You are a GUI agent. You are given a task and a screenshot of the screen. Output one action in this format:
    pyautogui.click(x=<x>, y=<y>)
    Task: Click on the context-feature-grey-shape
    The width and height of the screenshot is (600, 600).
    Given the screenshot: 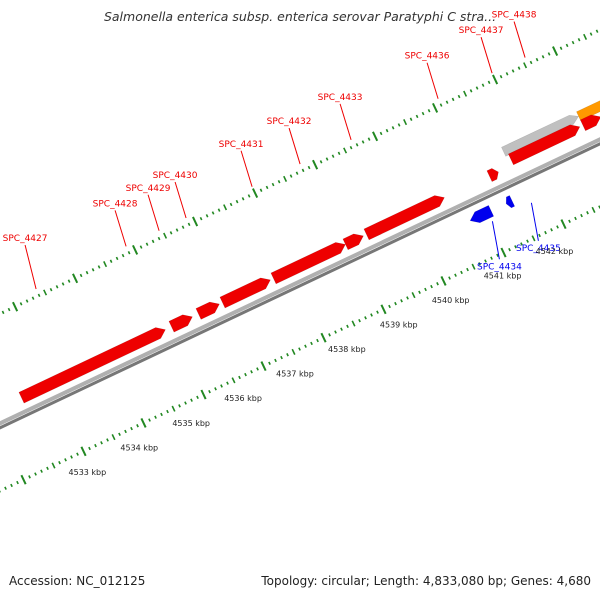 What is the action you would take?
    pyautogui.click(x=540, y=134)
    